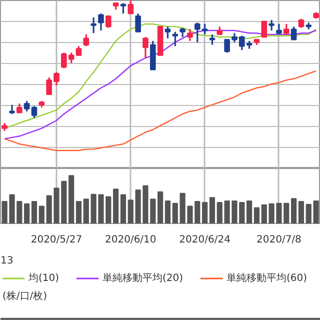 The height and width of the screenshot is (320, 320). I want to click on x-tick-label: 2020/6/10, so click(130, 240).